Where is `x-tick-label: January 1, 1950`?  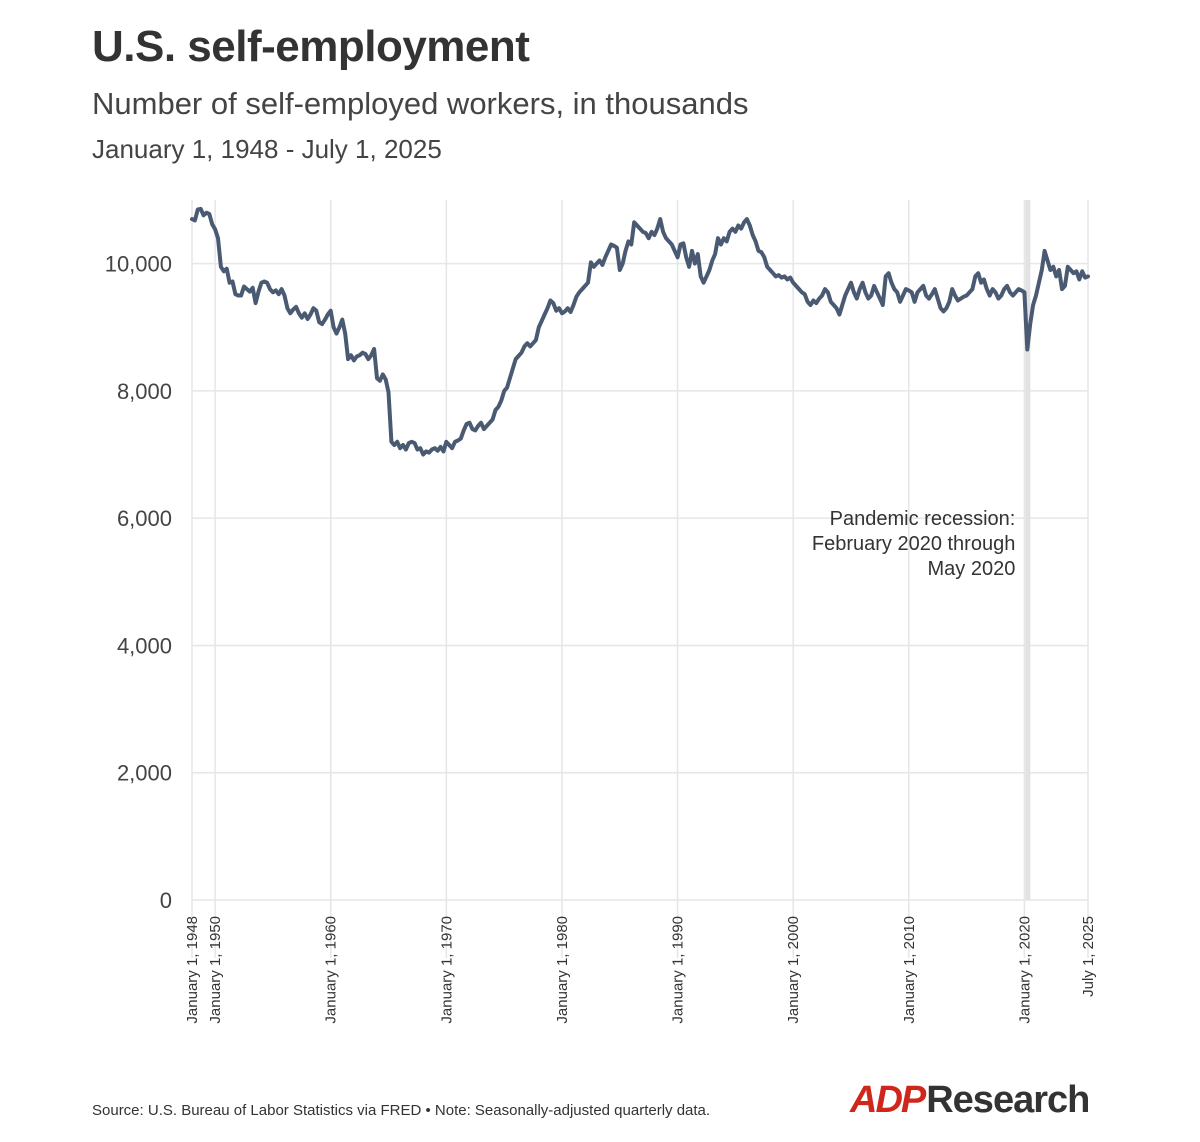 x-tick-label: January 1, 1950 is located at coordinates (215, 970).